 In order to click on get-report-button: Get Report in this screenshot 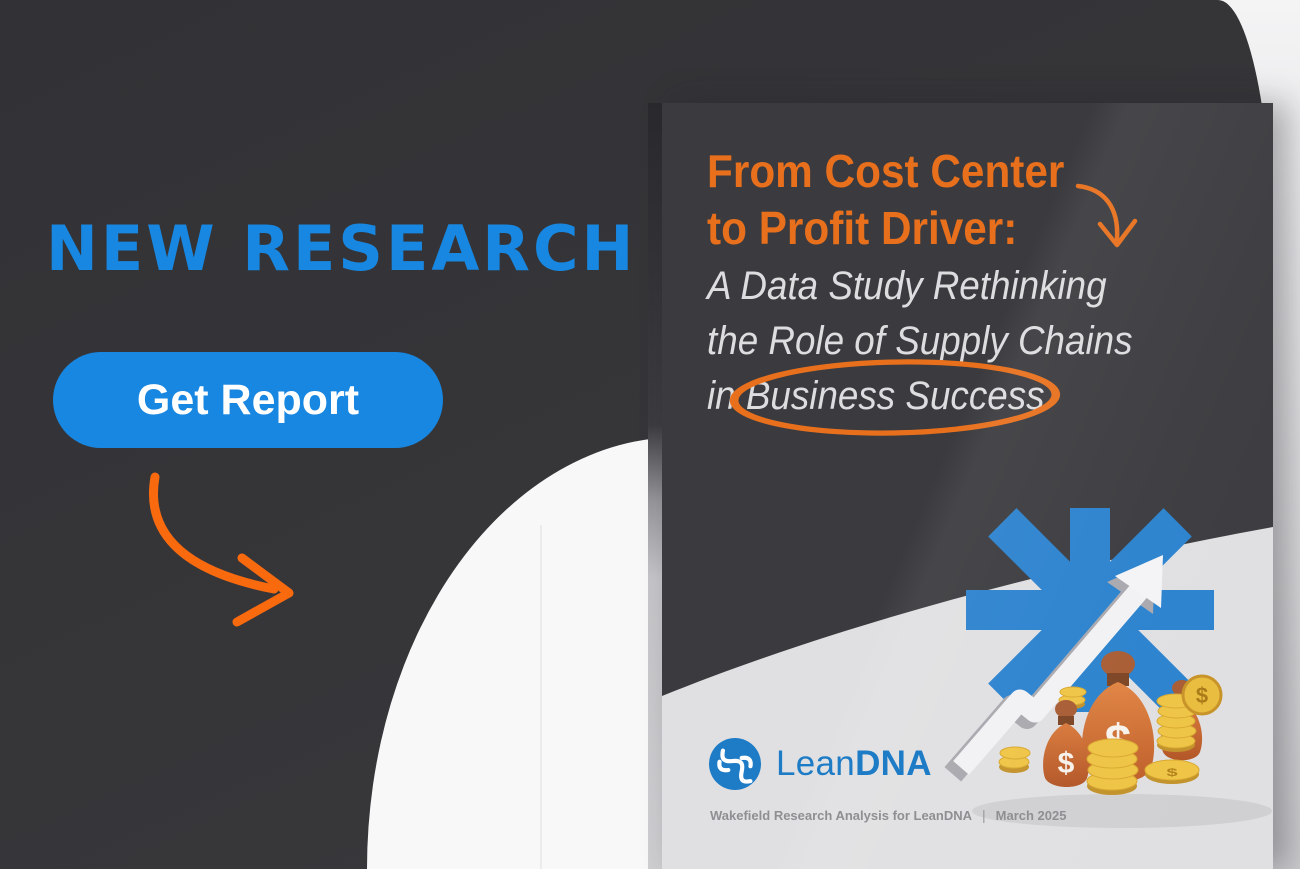, I will do `click(248, 400)`.